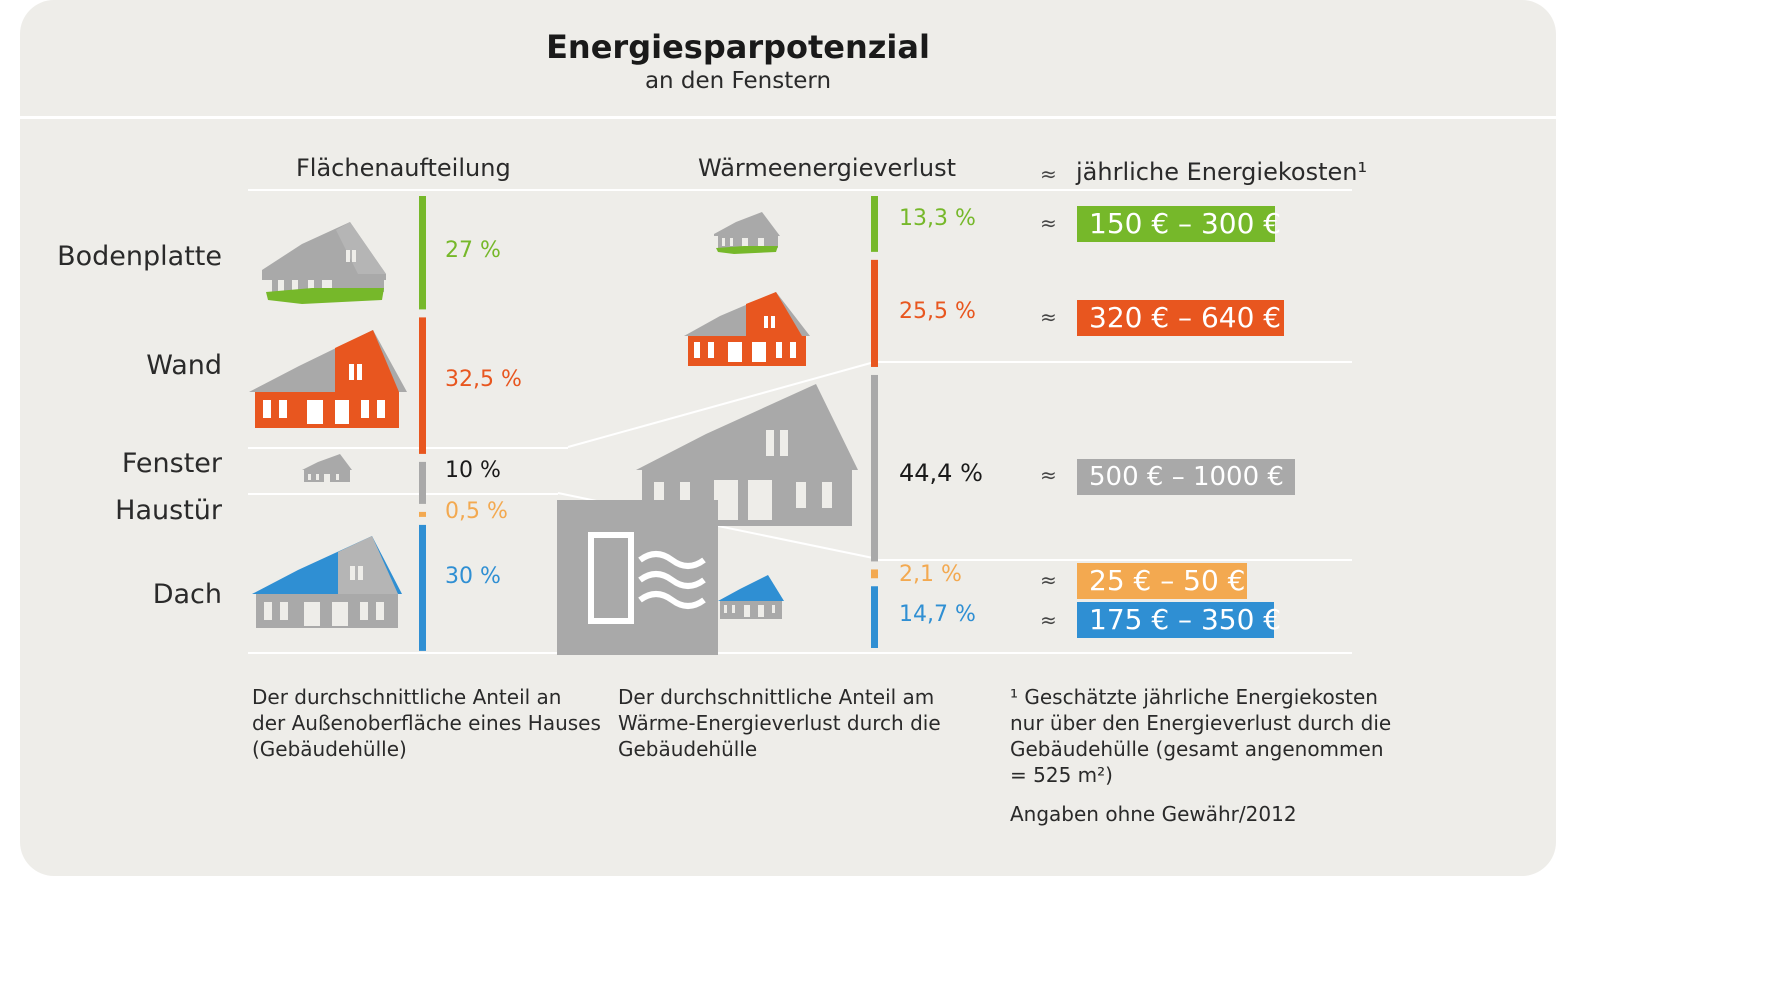 The image size is (1766, 987). What do you see at coordinates (874, 224) in the screenshot?
I see `loss-bar-bodenplatte` at bounding box center [874, 224].